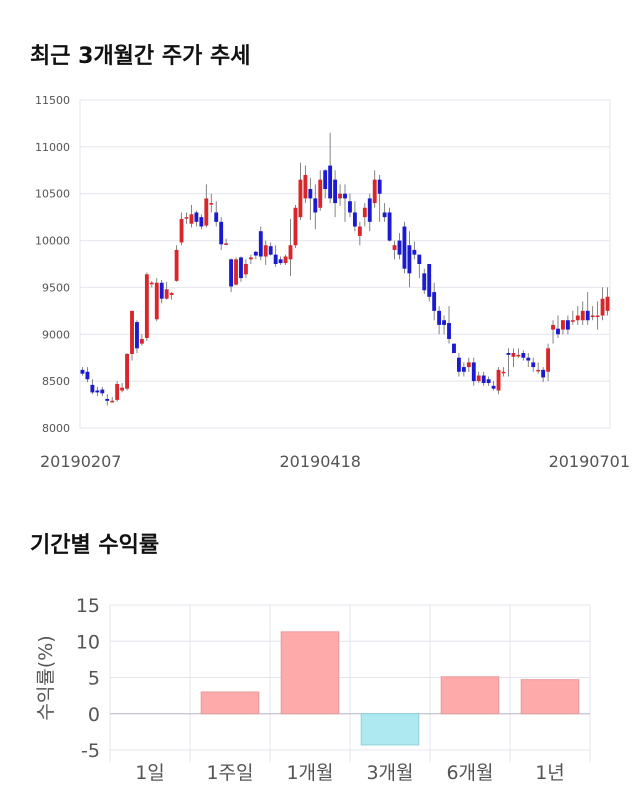 Image resolution: width=640 pixels, height=810 pixels. What do you see at coordinates (88, 642) in the screenshot?
I see `returns-y-tick-label: 10` at bounding box center [88, 642].